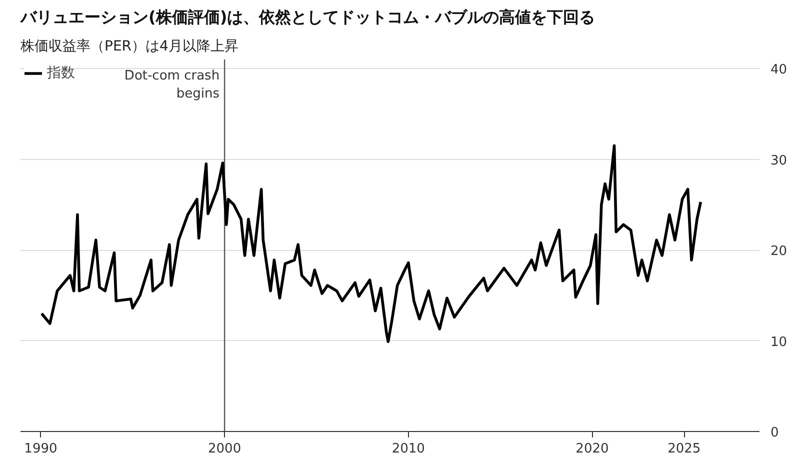  What do you see at coordinates (61, 73) in the screenshot?
I see `legend-label: 指数` at bounding box center [61, 73].